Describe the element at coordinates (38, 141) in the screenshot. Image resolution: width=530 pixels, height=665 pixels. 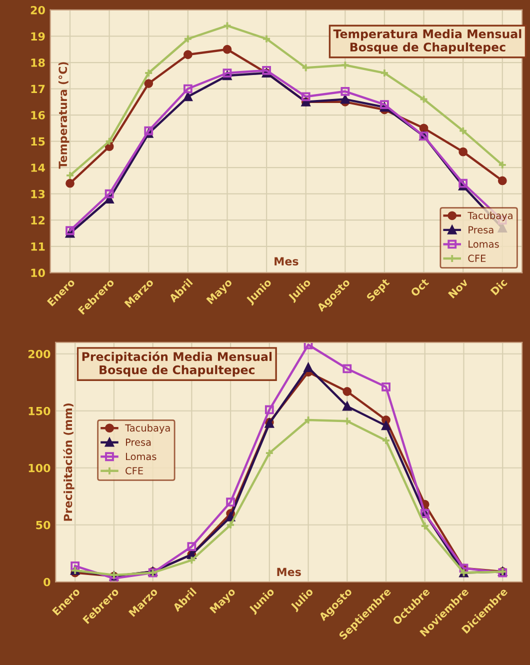
I see `y-tick-label: 15` at that location.